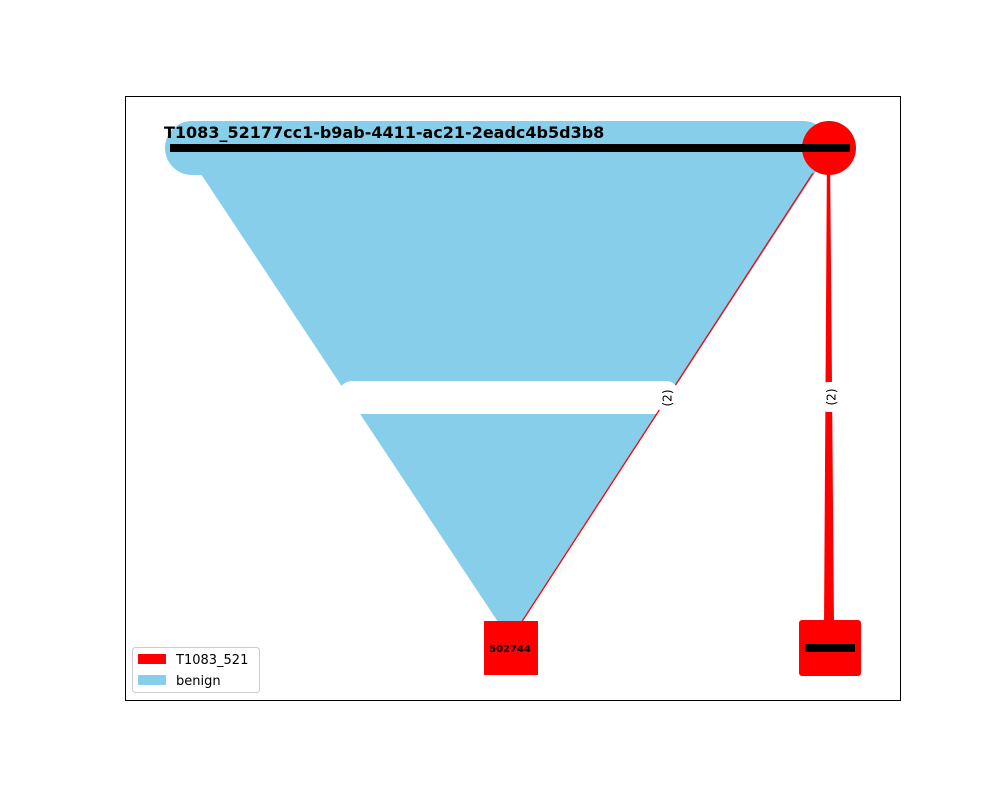 The image size is (1000, 800). I want to click on edge-label-right: (2), so click(832, 397).